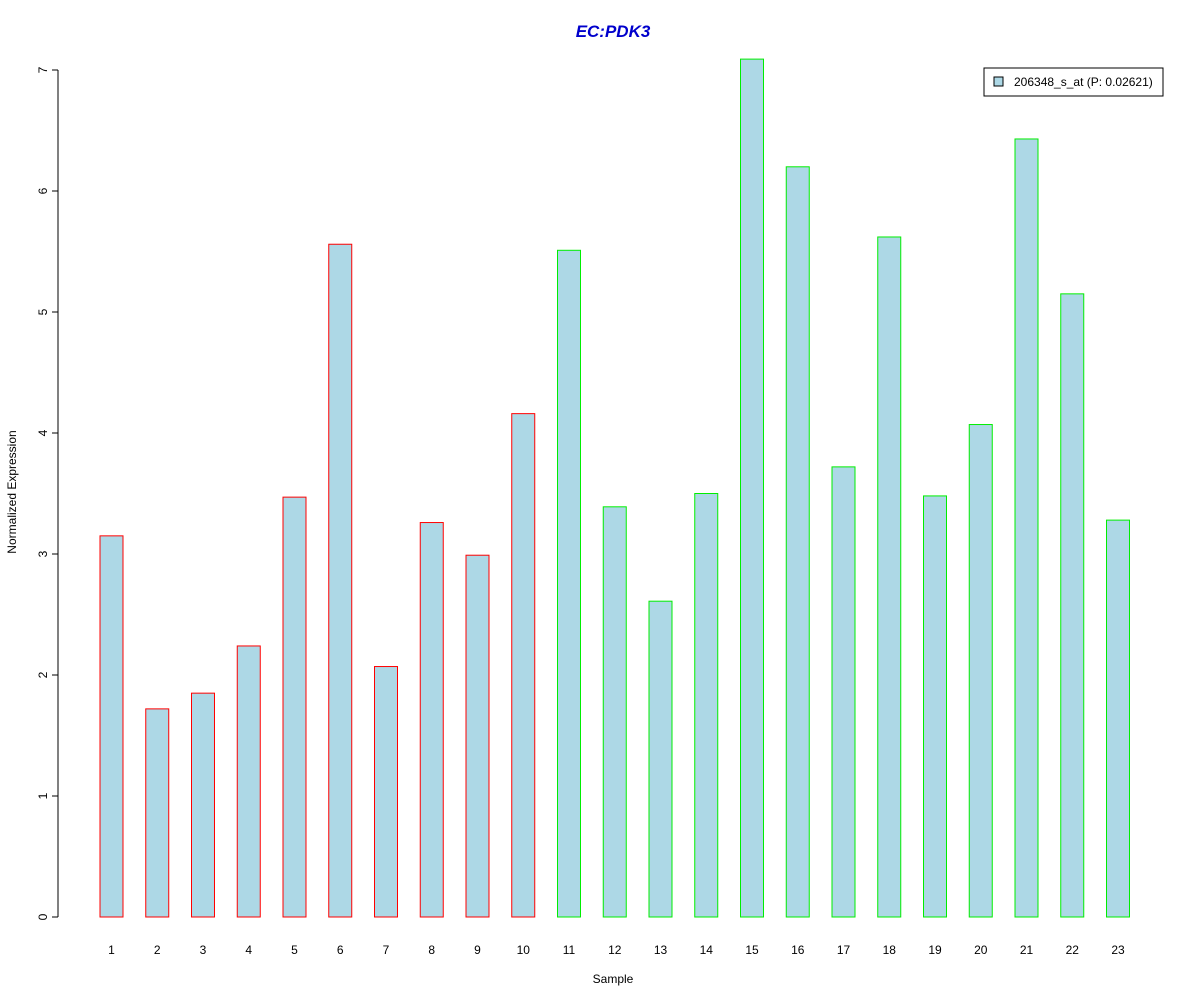  What do you see at coordinates (43, 311) in the screenshot?
I see `y-tick-label: 5` at bounding box center [43, 311].